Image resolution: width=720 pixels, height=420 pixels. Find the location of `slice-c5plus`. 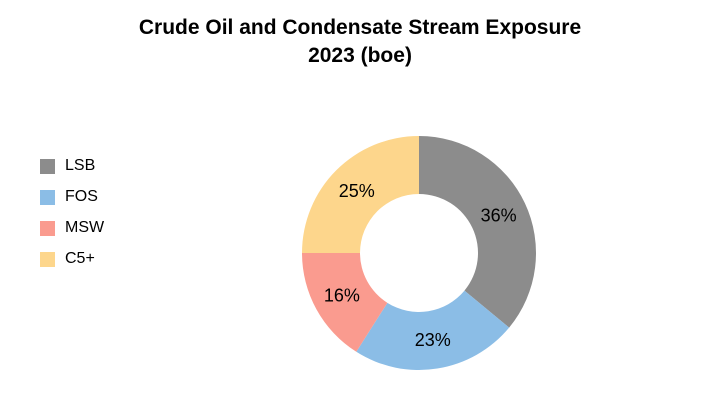

slice-c5plus is located at coordinates (360, 194).